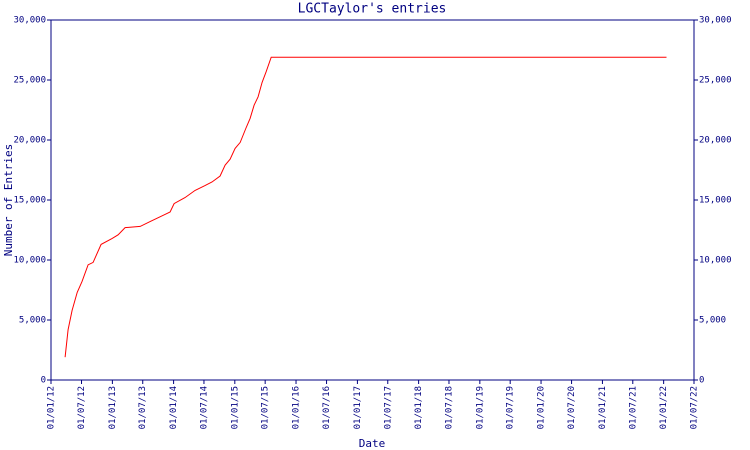 The height and width of the screenshot is (450, 750). Describe the element at coordinates (52, 407) in the screenshot. I see `x-tick-label: 01/01/12` at that location.